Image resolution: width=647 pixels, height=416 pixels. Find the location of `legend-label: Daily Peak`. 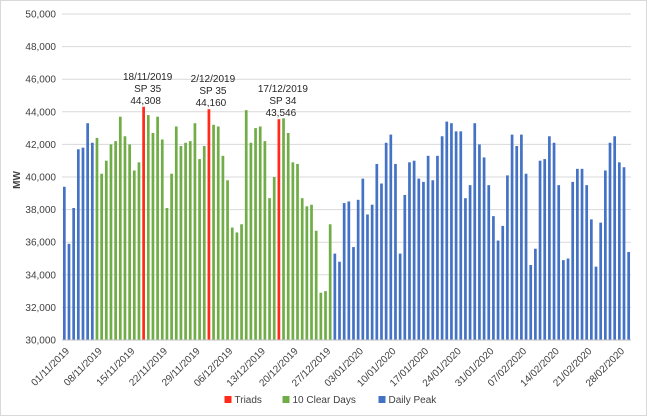

legend-label: Daily Peak is located at coordinates (413, 400).